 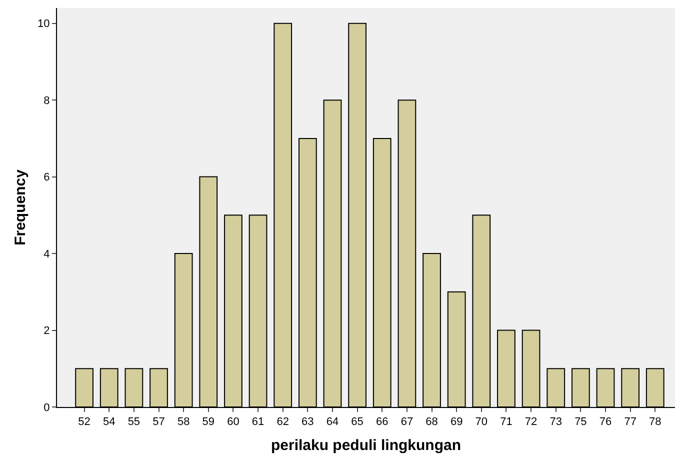 What do you see at coordinates (366, 445) in the screenshot?
I see `x-axis-title: perilaku peduli lingkungan` at bounding box center [366, 445].